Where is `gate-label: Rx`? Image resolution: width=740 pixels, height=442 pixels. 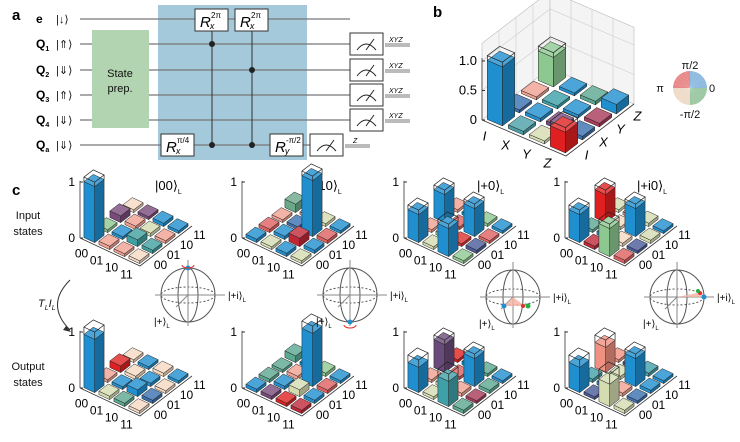 gate-label: Rx is located at coordinates (173, 147).